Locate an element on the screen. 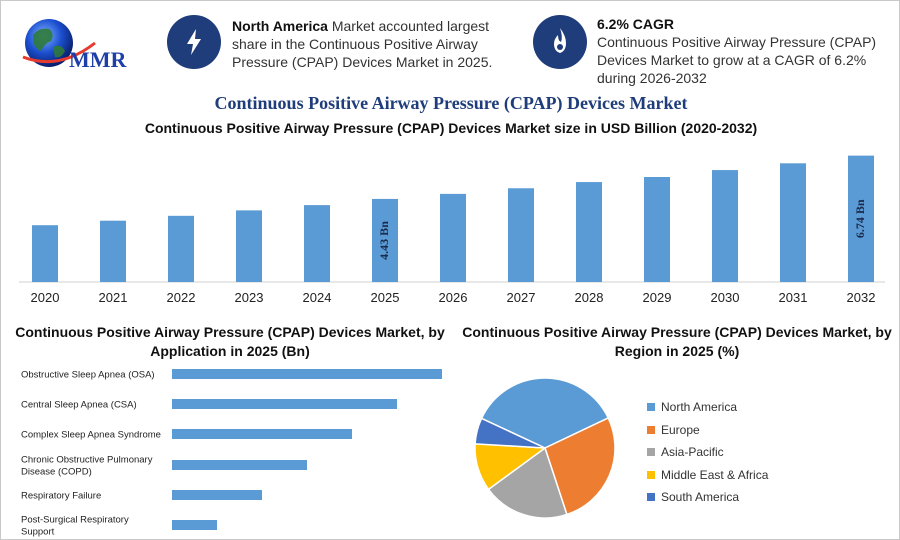 The width and height of the screenshot is (900, 540). bar-2029 is located at coordinates (657, 229).